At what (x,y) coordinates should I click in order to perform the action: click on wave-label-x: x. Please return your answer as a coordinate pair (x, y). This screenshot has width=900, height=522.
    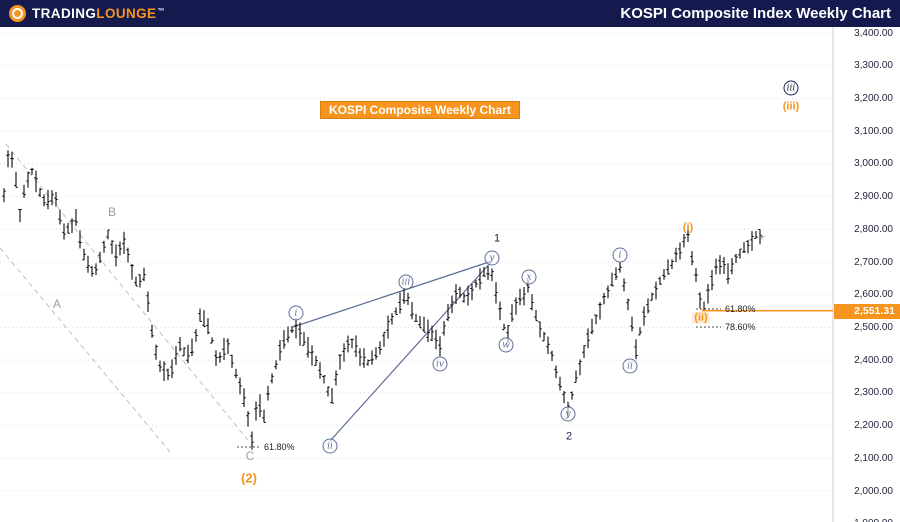
    Looking at the image, I should click on (529, 277).